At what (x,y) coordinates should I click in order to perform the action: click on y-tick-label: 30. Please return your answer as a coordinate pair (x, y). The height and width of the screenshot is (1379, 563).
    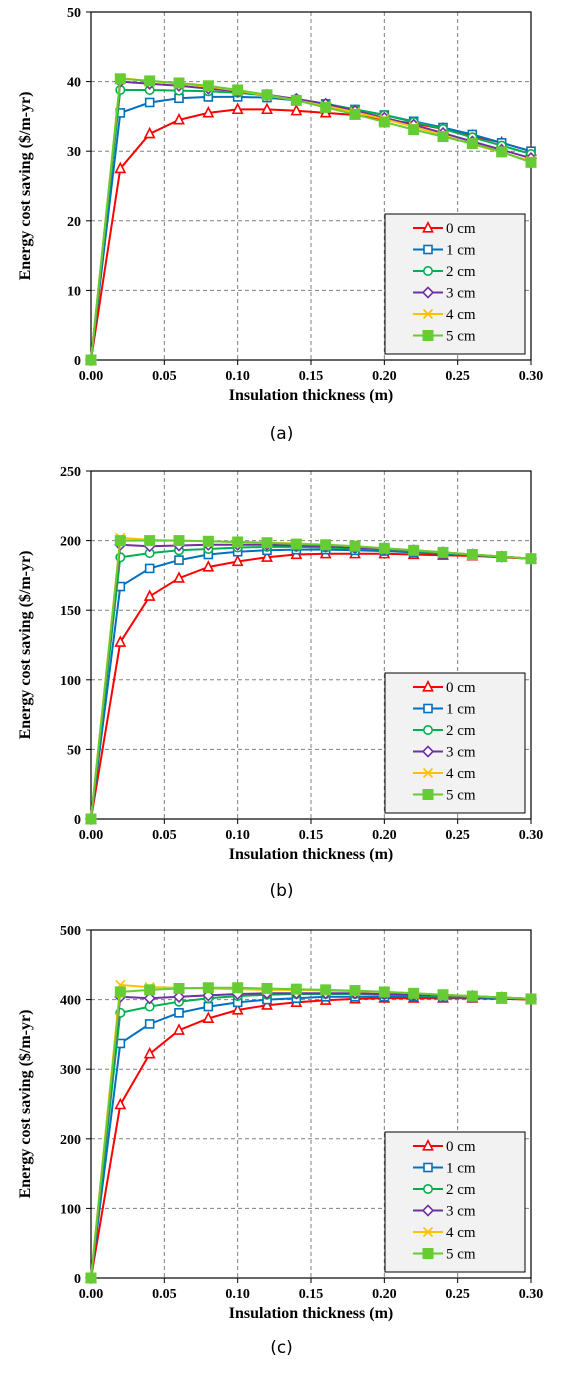
    Looking at the image, I should click on (74, 152).